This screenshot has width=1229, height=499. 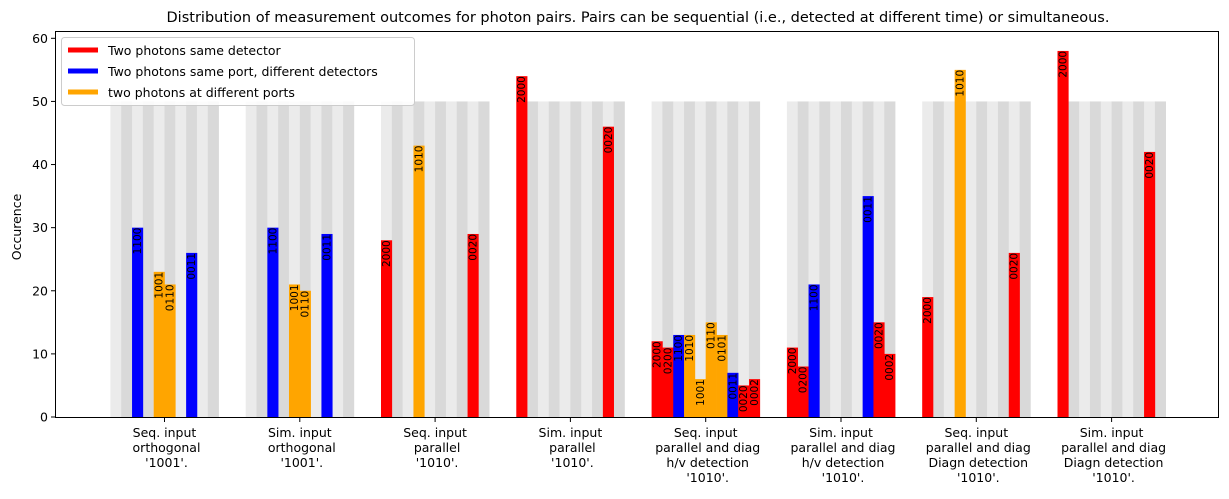 What do you see at coordinates (961, 83) in the screenshot?
I see `bar-label: 1010` at bounding box center [961, 83].